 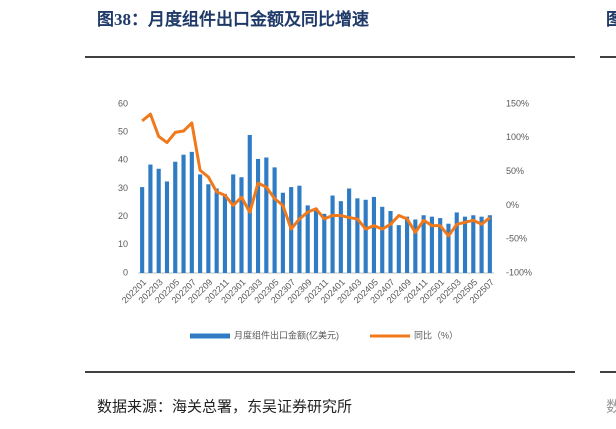 What do you see at coordinates (125, 272) in the screenshot?
I see `y-tick-label: 0` at bounding box center [125, 272].